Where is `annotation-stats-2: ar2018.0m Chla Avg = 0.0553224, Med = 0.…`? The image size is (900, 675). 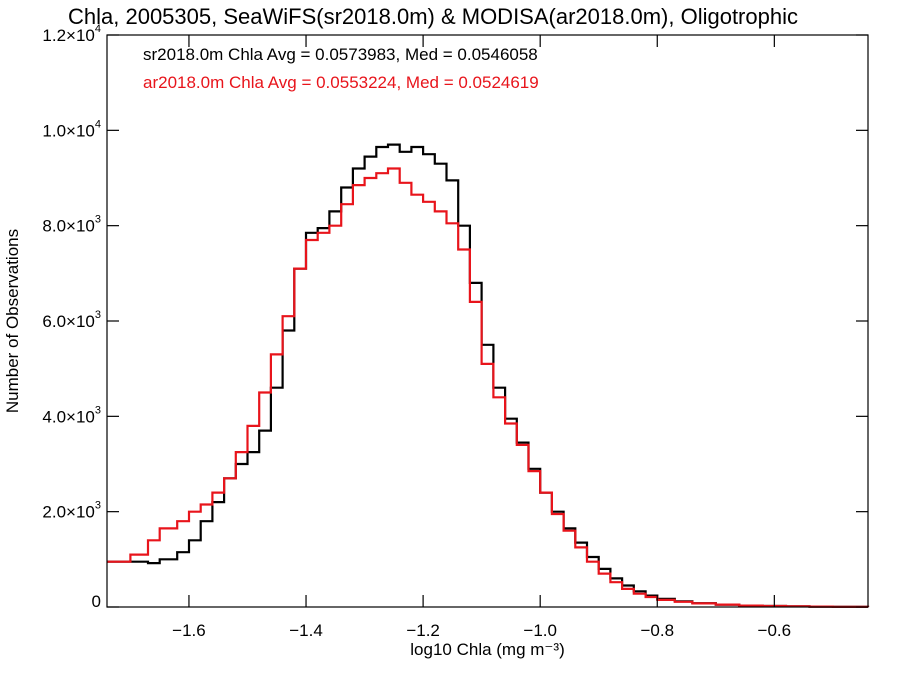
annotation-stats-2: ar2018.0m Chla Avg = 0.0553224, Med = 0.… is located at coordinates (341, 82).